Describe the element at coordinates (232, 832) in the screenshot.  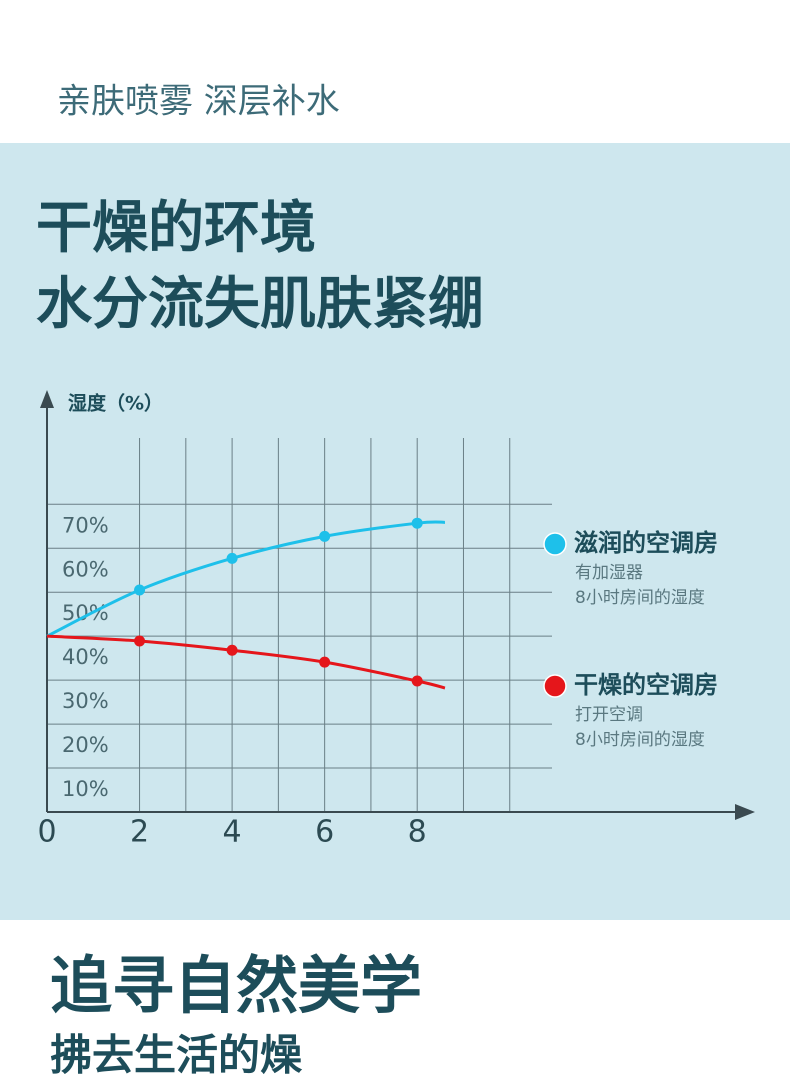
I see `x-tick-label: 4` at that location.